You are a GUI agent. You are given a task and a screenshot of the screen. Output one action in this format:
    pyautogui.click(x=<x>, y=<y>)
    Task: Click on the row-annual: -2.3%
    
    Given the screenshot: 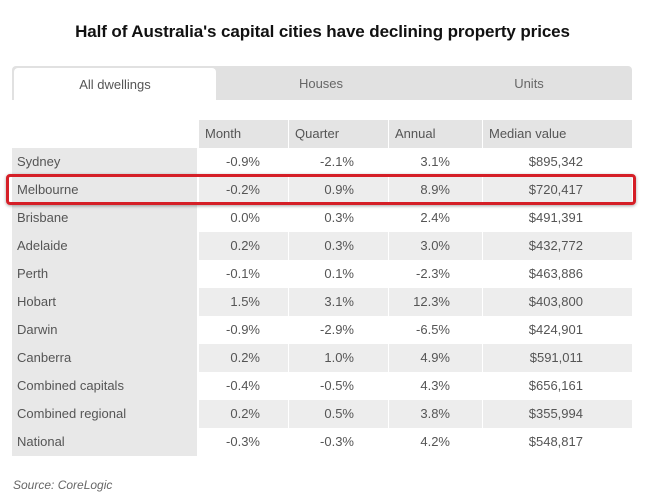 What is the action you would take?
    pyautogui.click(x=433, y=273)
    